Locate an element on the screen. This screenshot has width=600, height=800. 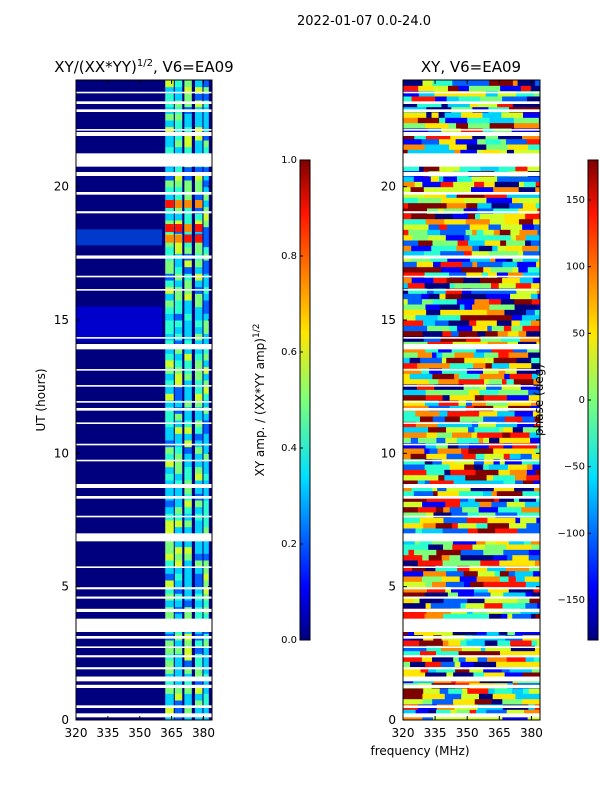
left-colorbar-tick-label: 0.0 is located at coordinates (289, 640).